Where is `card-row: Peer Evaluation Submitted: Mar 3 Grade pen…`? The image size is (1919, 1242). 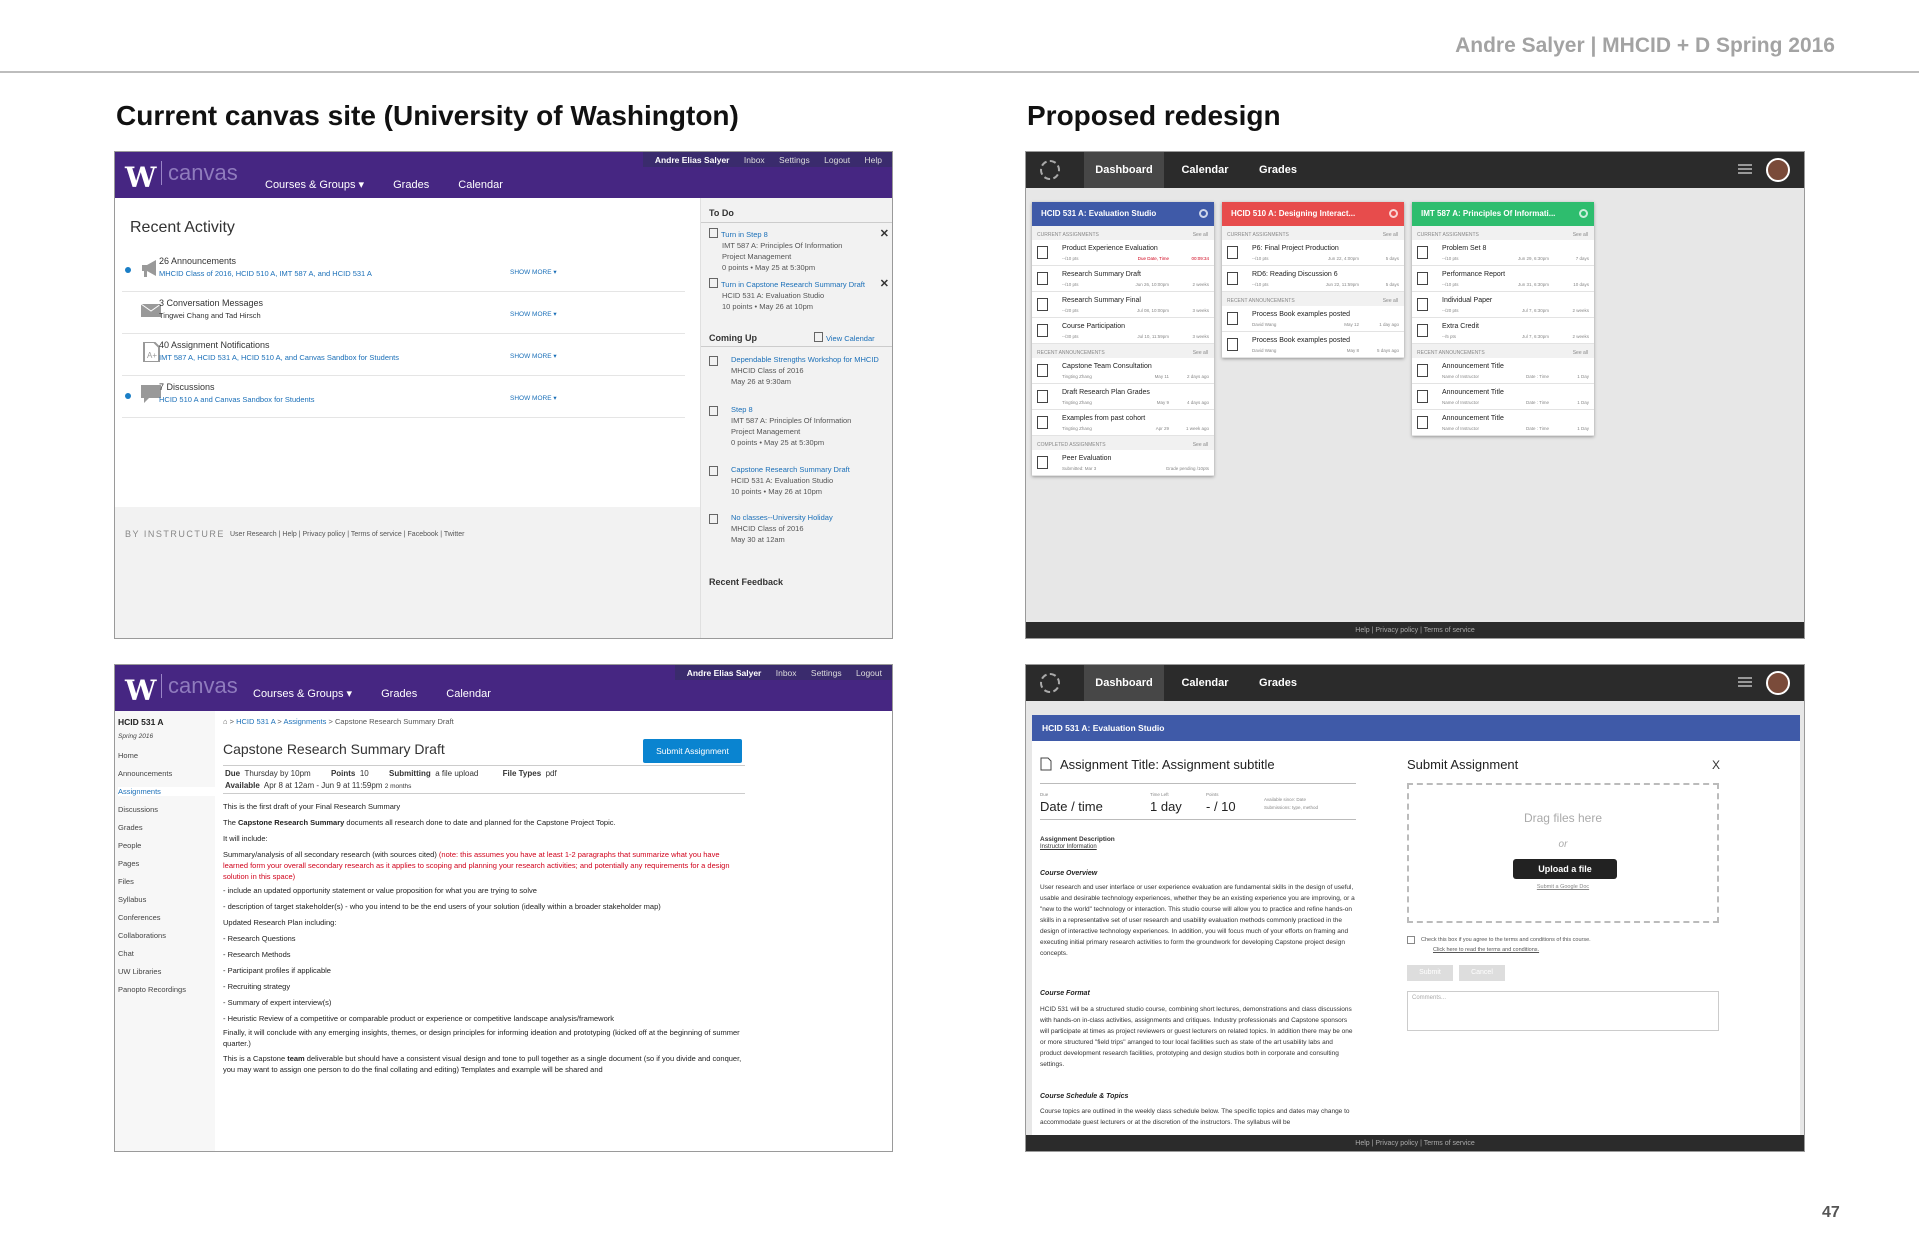 card-row: Peer Evaluation Submitted: Mar 3 Grade pen… is located at coordinates (1123, 463).